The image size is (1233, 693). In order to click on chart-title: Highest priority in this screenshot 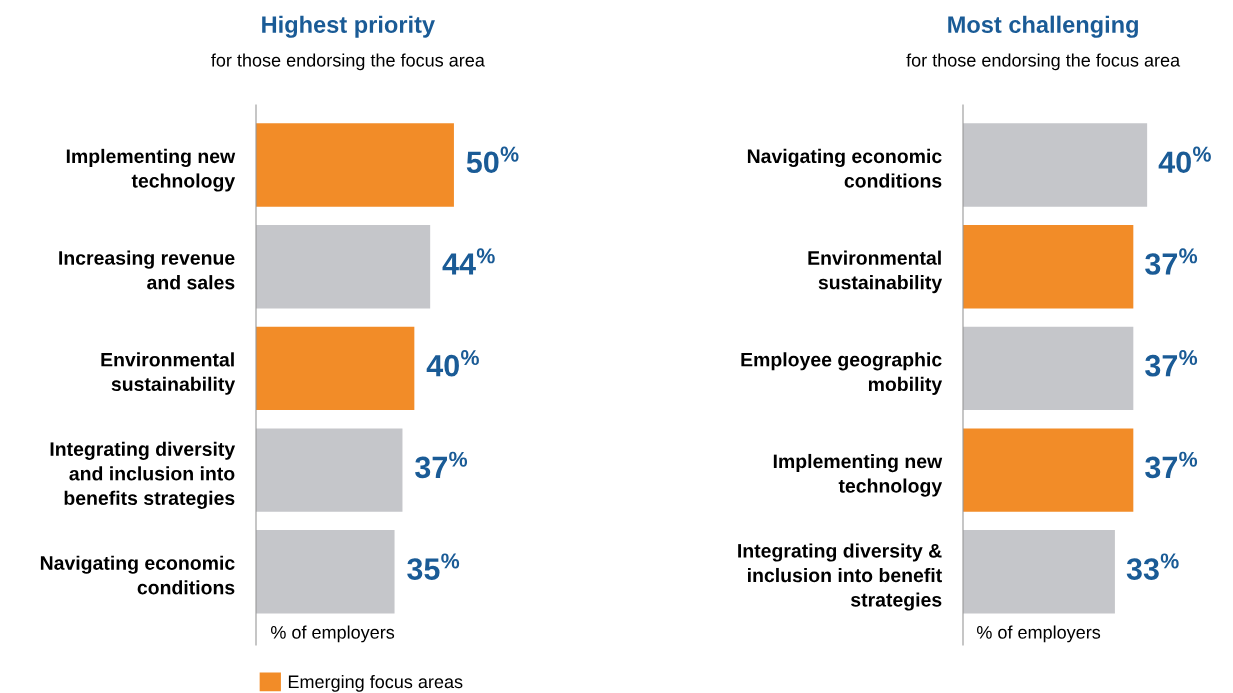, I will do `click(348, 26)`.